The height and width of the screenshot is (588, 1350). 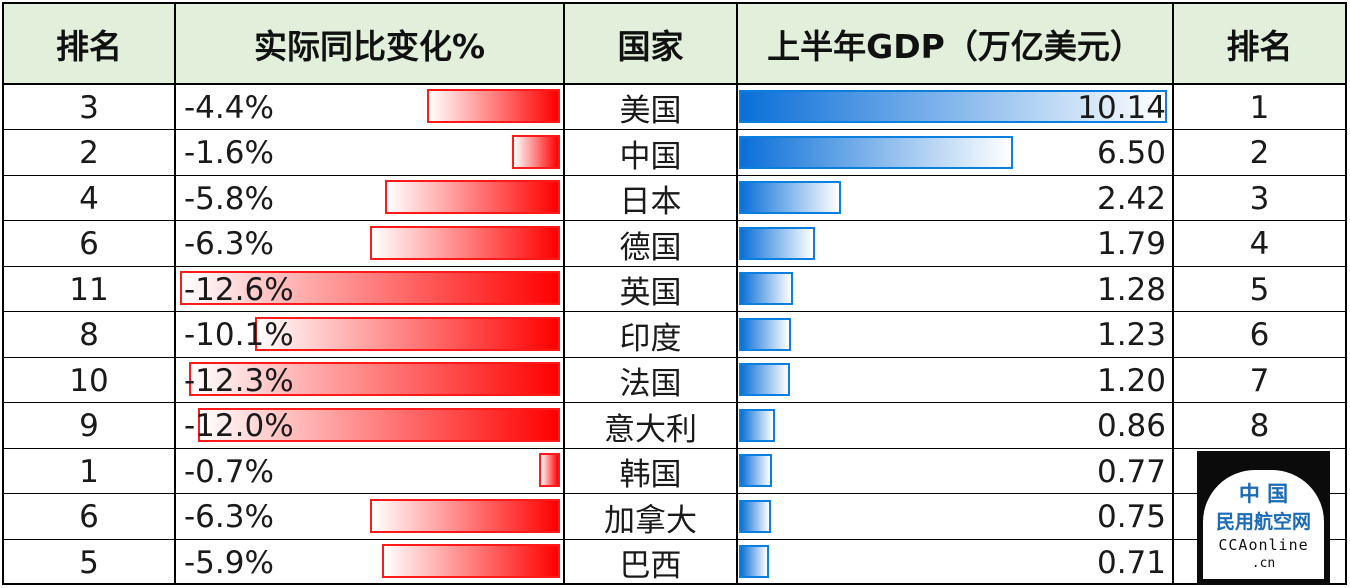 I want to click on rank-change-cell: 8, so click(x=89, y=335).